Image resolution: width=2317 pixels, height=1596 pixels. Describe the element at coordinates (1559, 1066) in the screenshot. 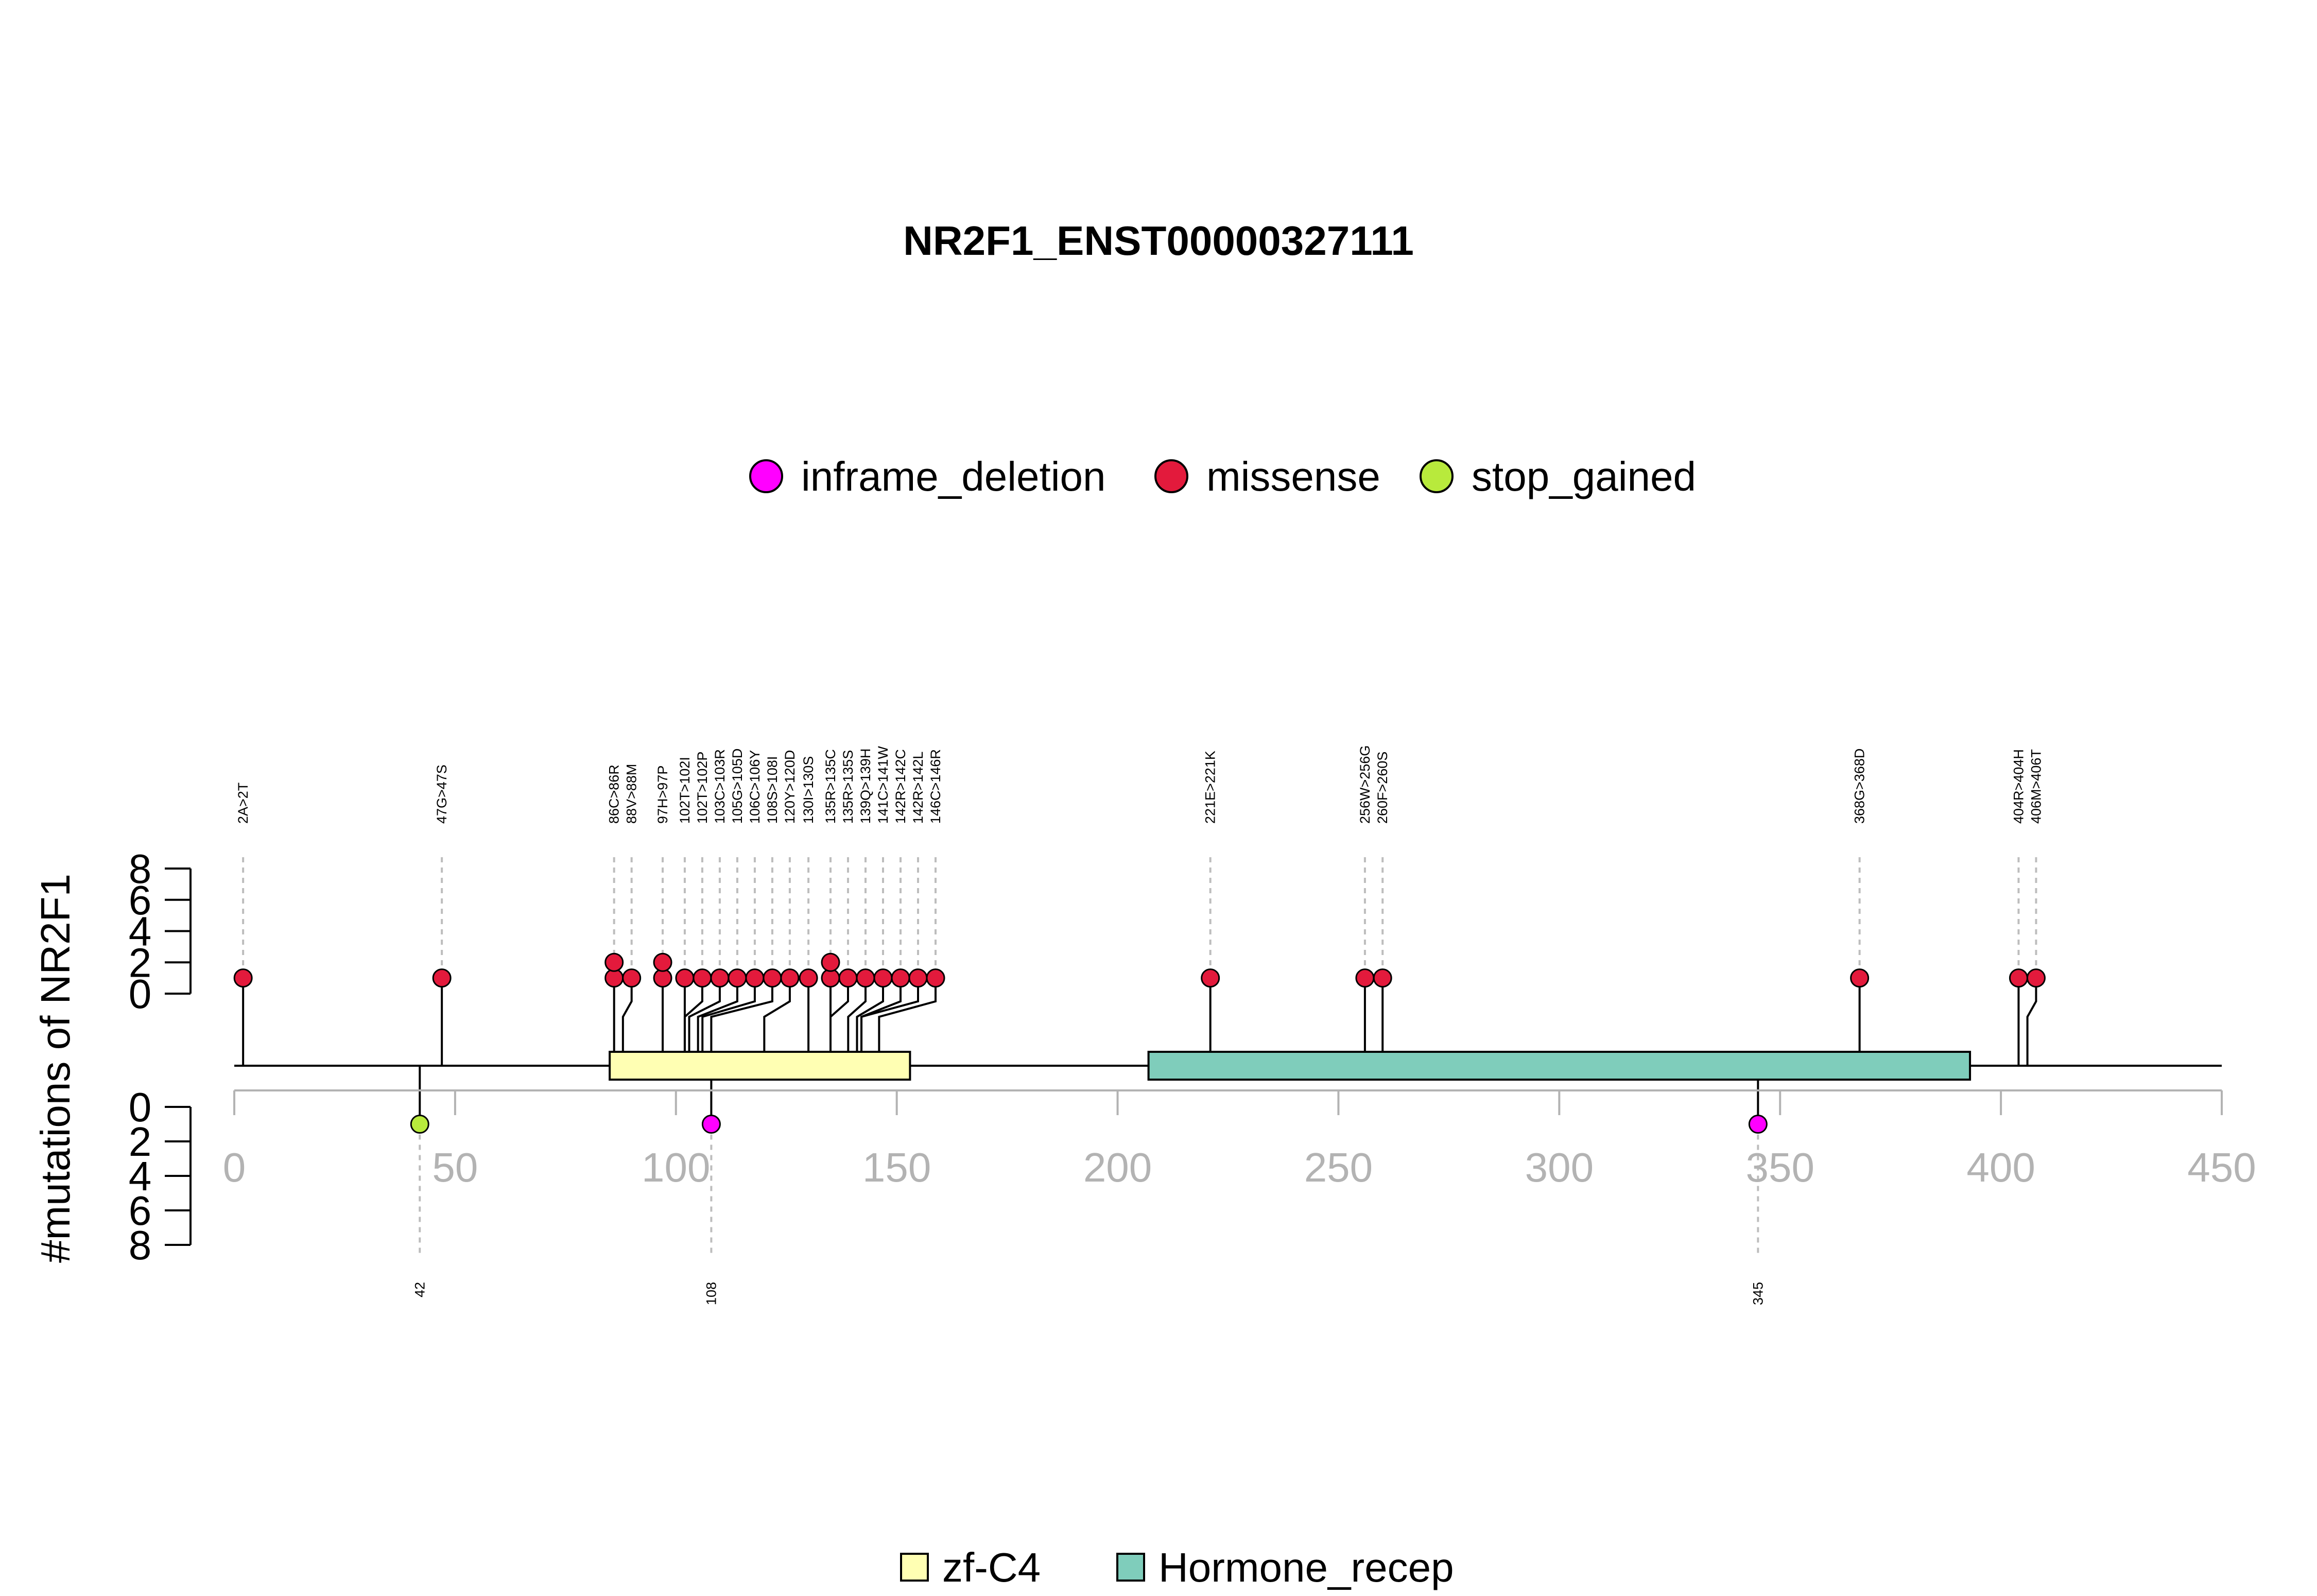

I see `domain-Hormone_recep` at that location.